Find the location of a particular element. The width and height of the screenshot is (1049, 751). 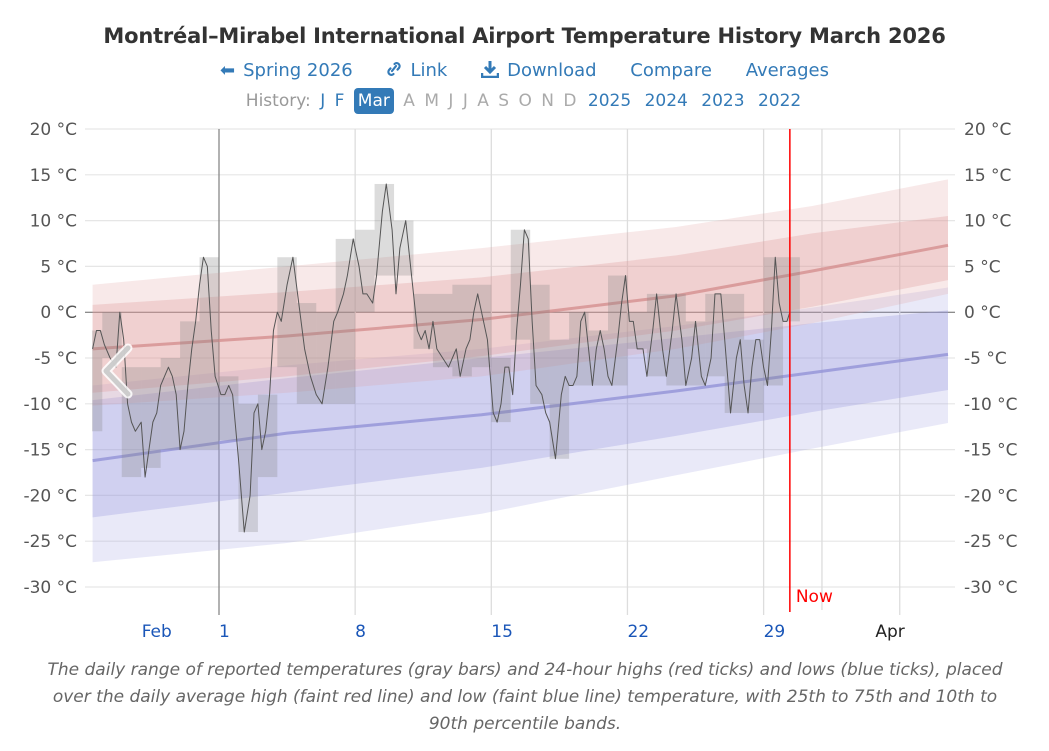

avg-low-line is located at coordinates (520, 407).